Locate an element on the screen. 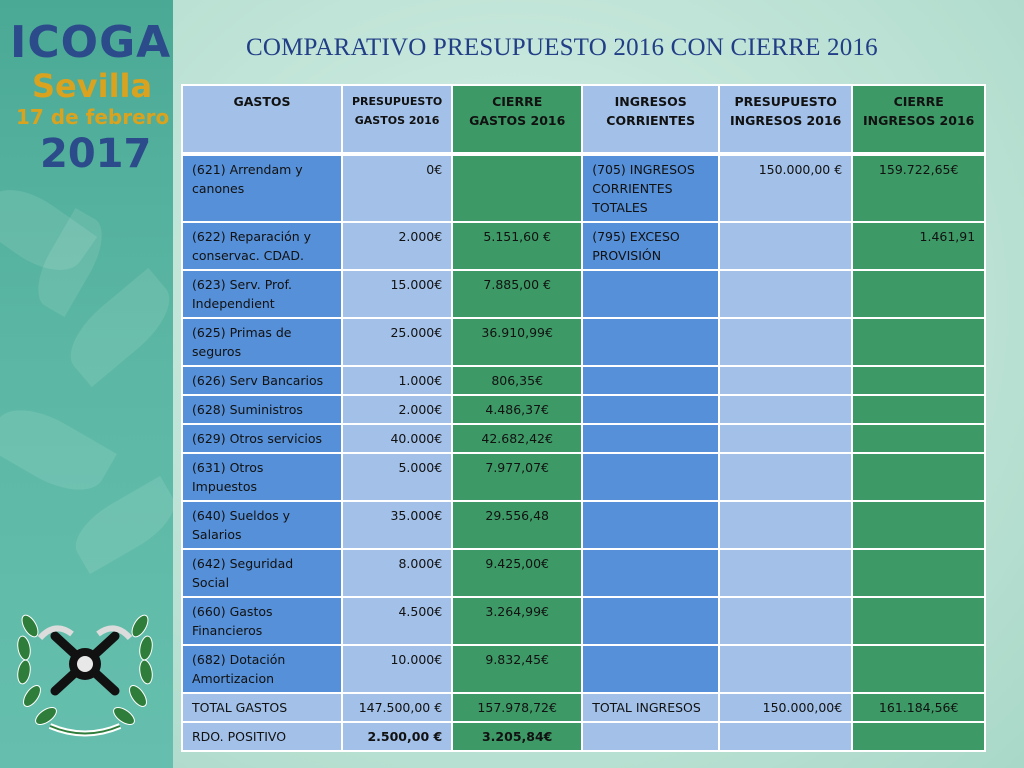  cell-gasto-concepto: (625) Primas de seguros is located at coordinates (262, 342).